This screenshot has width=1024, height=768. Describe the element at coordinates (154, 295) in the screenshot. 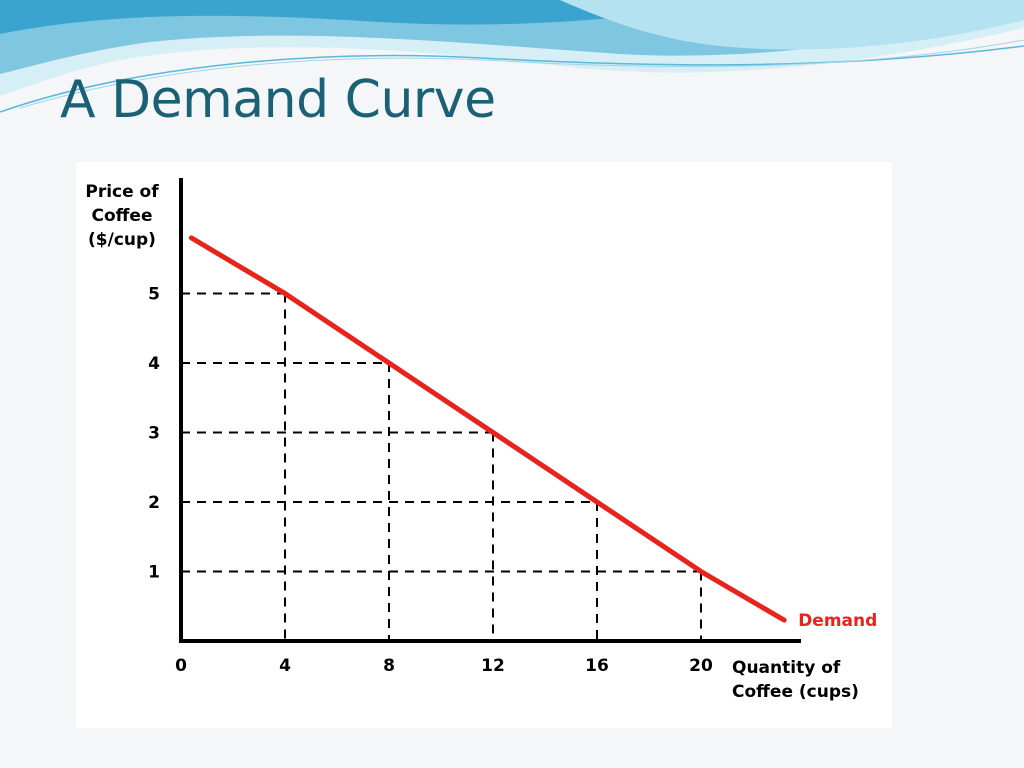

I see `y-tick-label: 5` at that location.